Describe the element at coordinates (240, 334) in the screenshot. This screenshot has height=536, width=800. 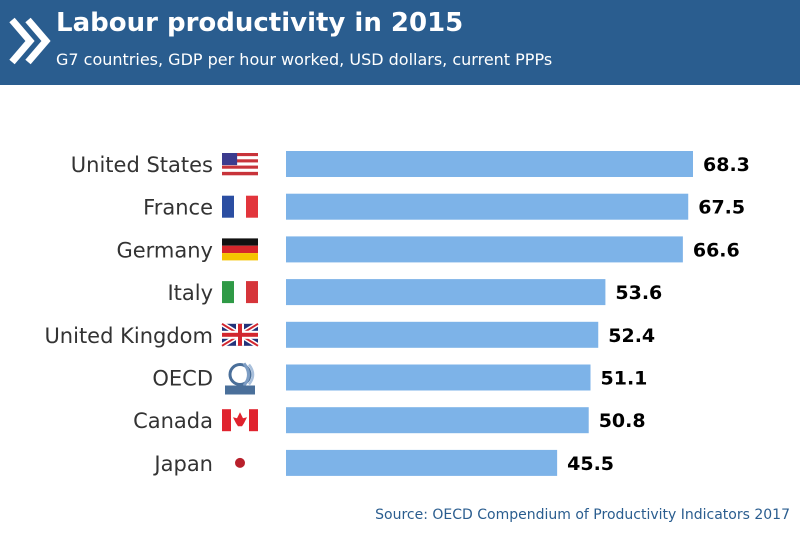
I see `uk-flag-icon` at that location.